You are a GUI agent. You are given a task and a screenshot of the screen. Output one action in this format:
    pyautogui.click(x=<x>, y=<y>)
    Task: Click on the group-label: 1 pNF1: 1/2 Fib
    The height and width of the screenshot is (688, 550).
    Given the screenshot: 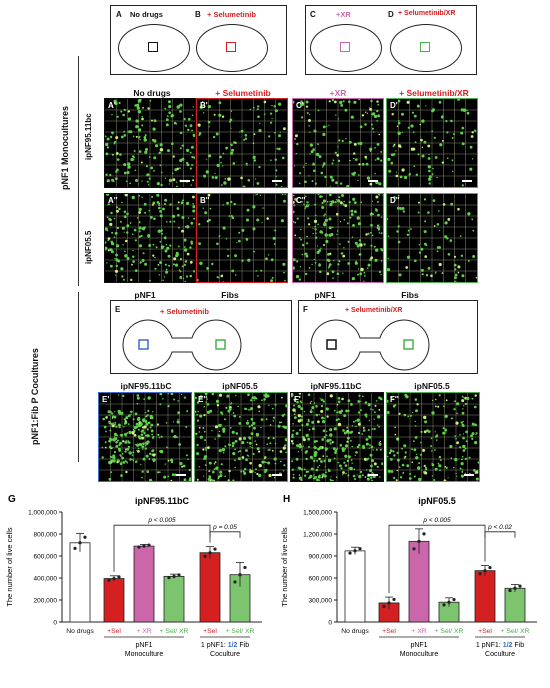 What is the action you would take?
    pyautogui.click(x=500, y=645)
    